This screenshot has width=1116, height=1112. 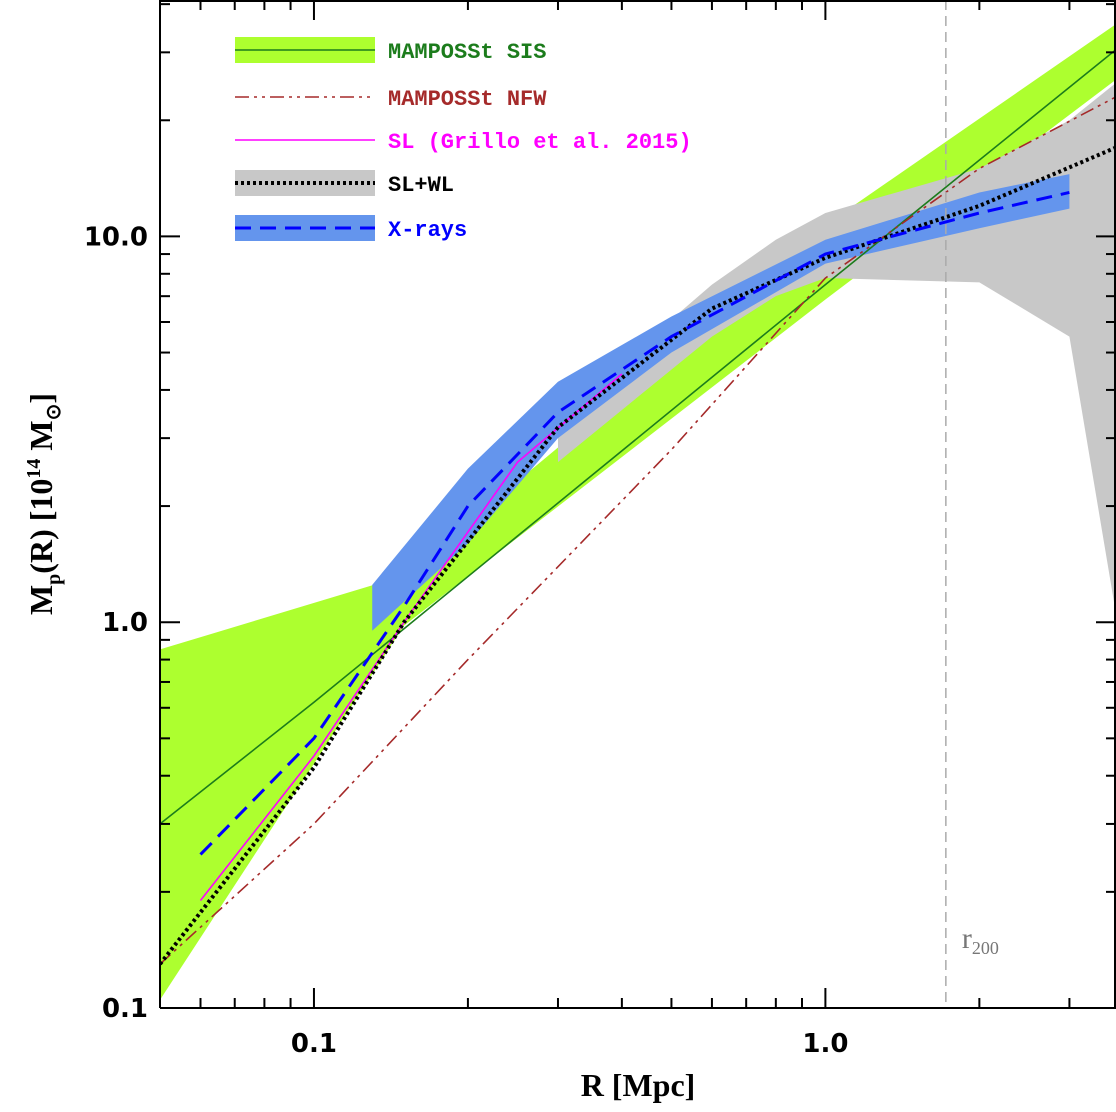 I want to click on legend-label: SL (Grillo et al. 2015), so click(x=540, y=142).